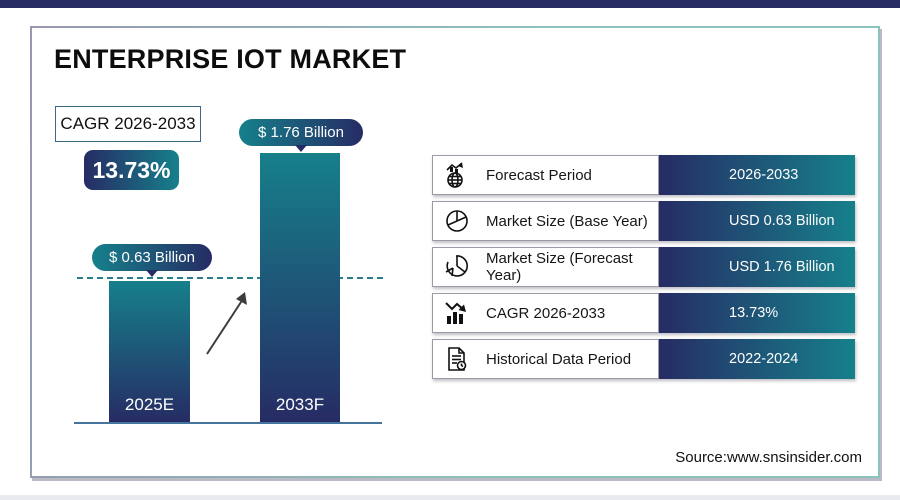 The image size is (900, 500). What do you see at coordinates (457, 267) in the screenshot?
I see `pie-chart-exploded-icon` at bounding box center [457, 267].